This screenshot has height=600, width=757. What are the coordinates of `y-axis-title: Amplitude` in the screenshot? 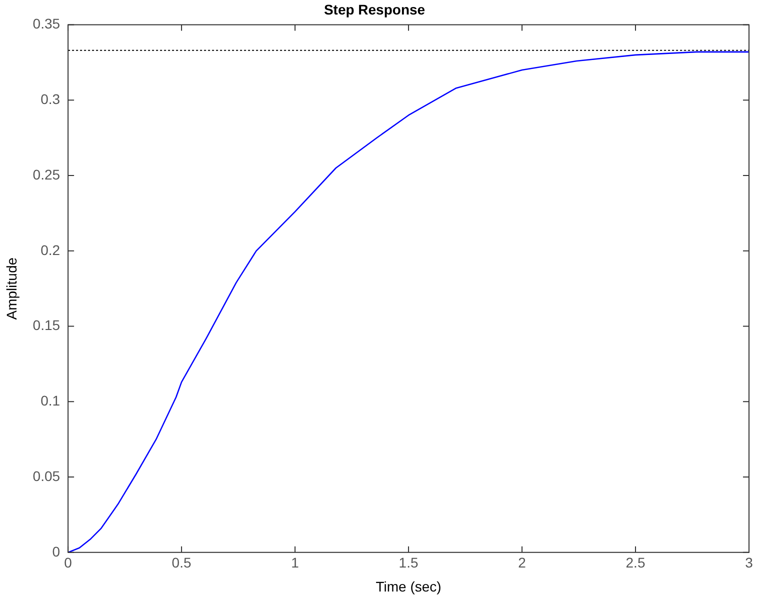 It's located at (11, 288).